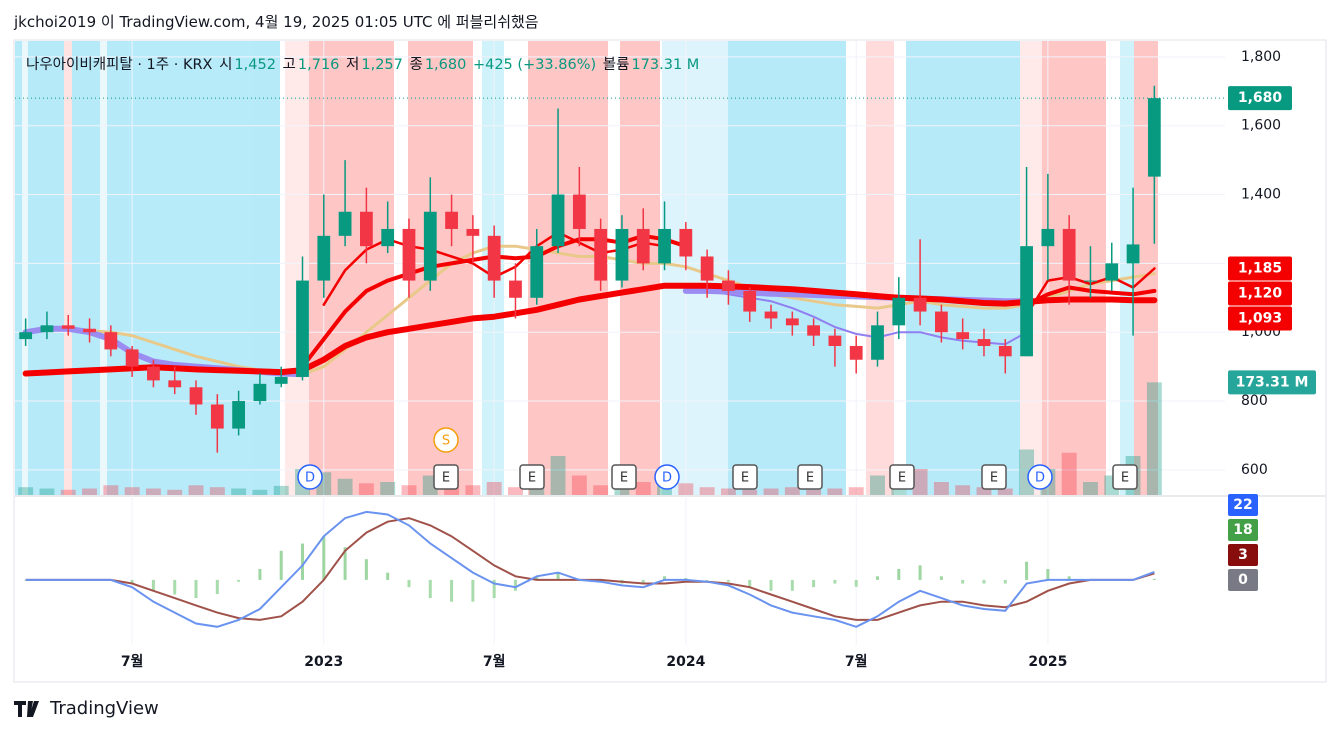 This screenshot has width=1341, height=735. I want to click on volume-tag-label: 173.31 M, so click(1272, 382).